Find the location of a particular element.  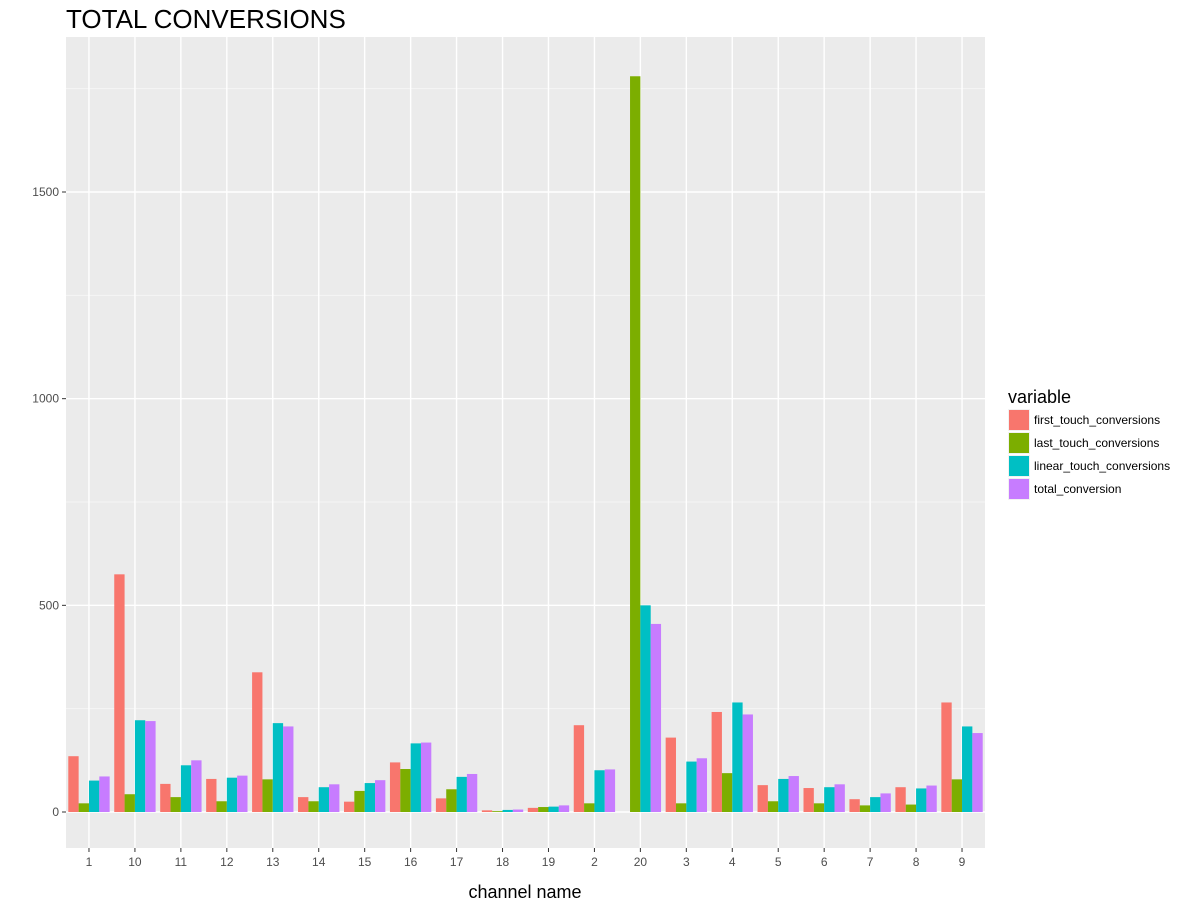

x-tick-label: 7 is located at coordinates (870, 862).